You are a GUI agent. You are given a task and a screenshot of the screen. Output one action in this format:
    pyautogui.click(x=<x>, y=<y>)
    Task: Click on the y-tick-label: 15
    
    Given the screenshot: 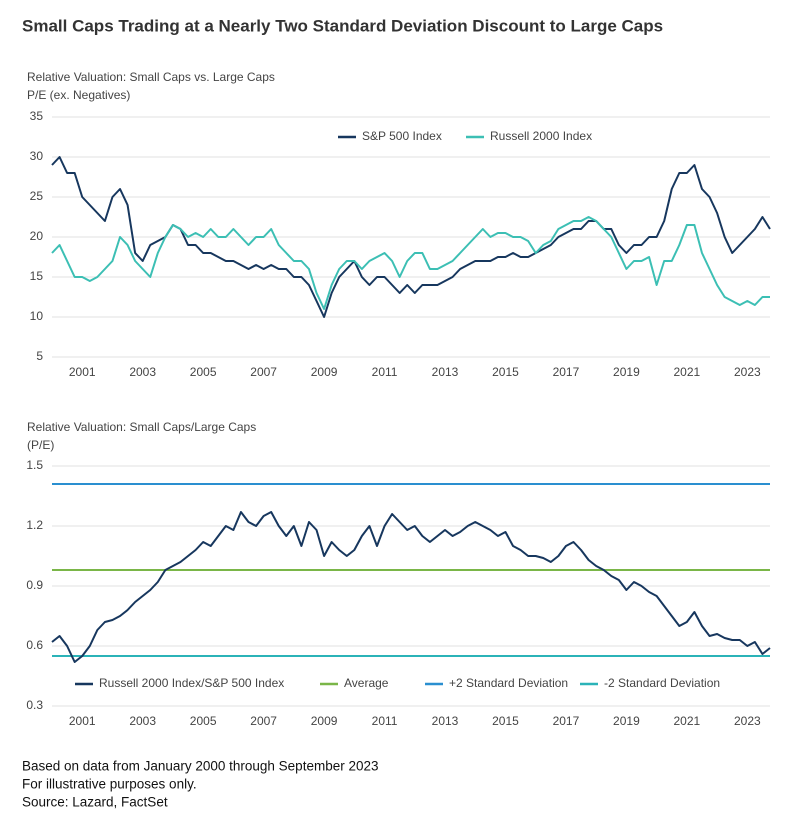 What is the action you would take?
    pyautogui.click(x=37, y=276)
    